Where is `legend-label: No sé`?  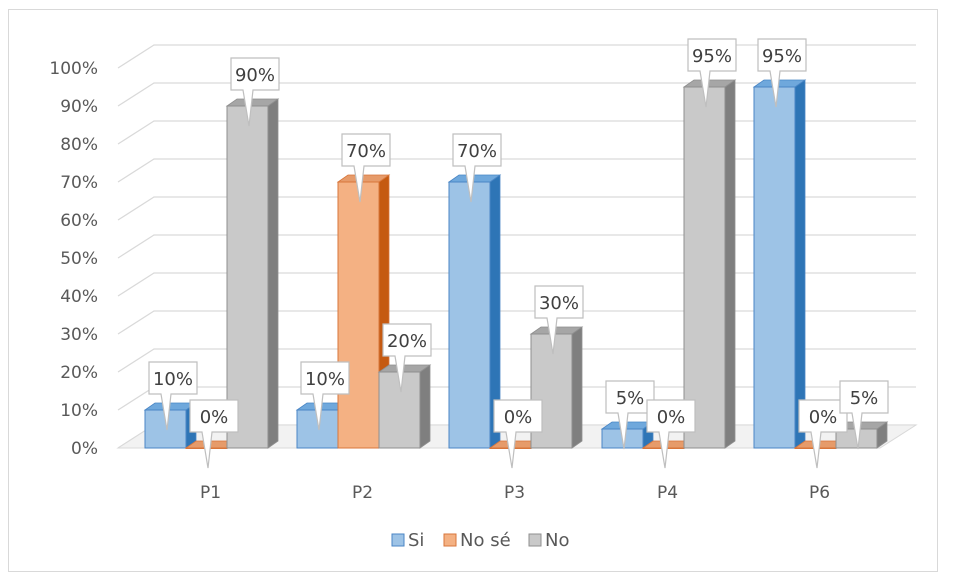 legend-label: No sé is located at coordinates (485, 540).